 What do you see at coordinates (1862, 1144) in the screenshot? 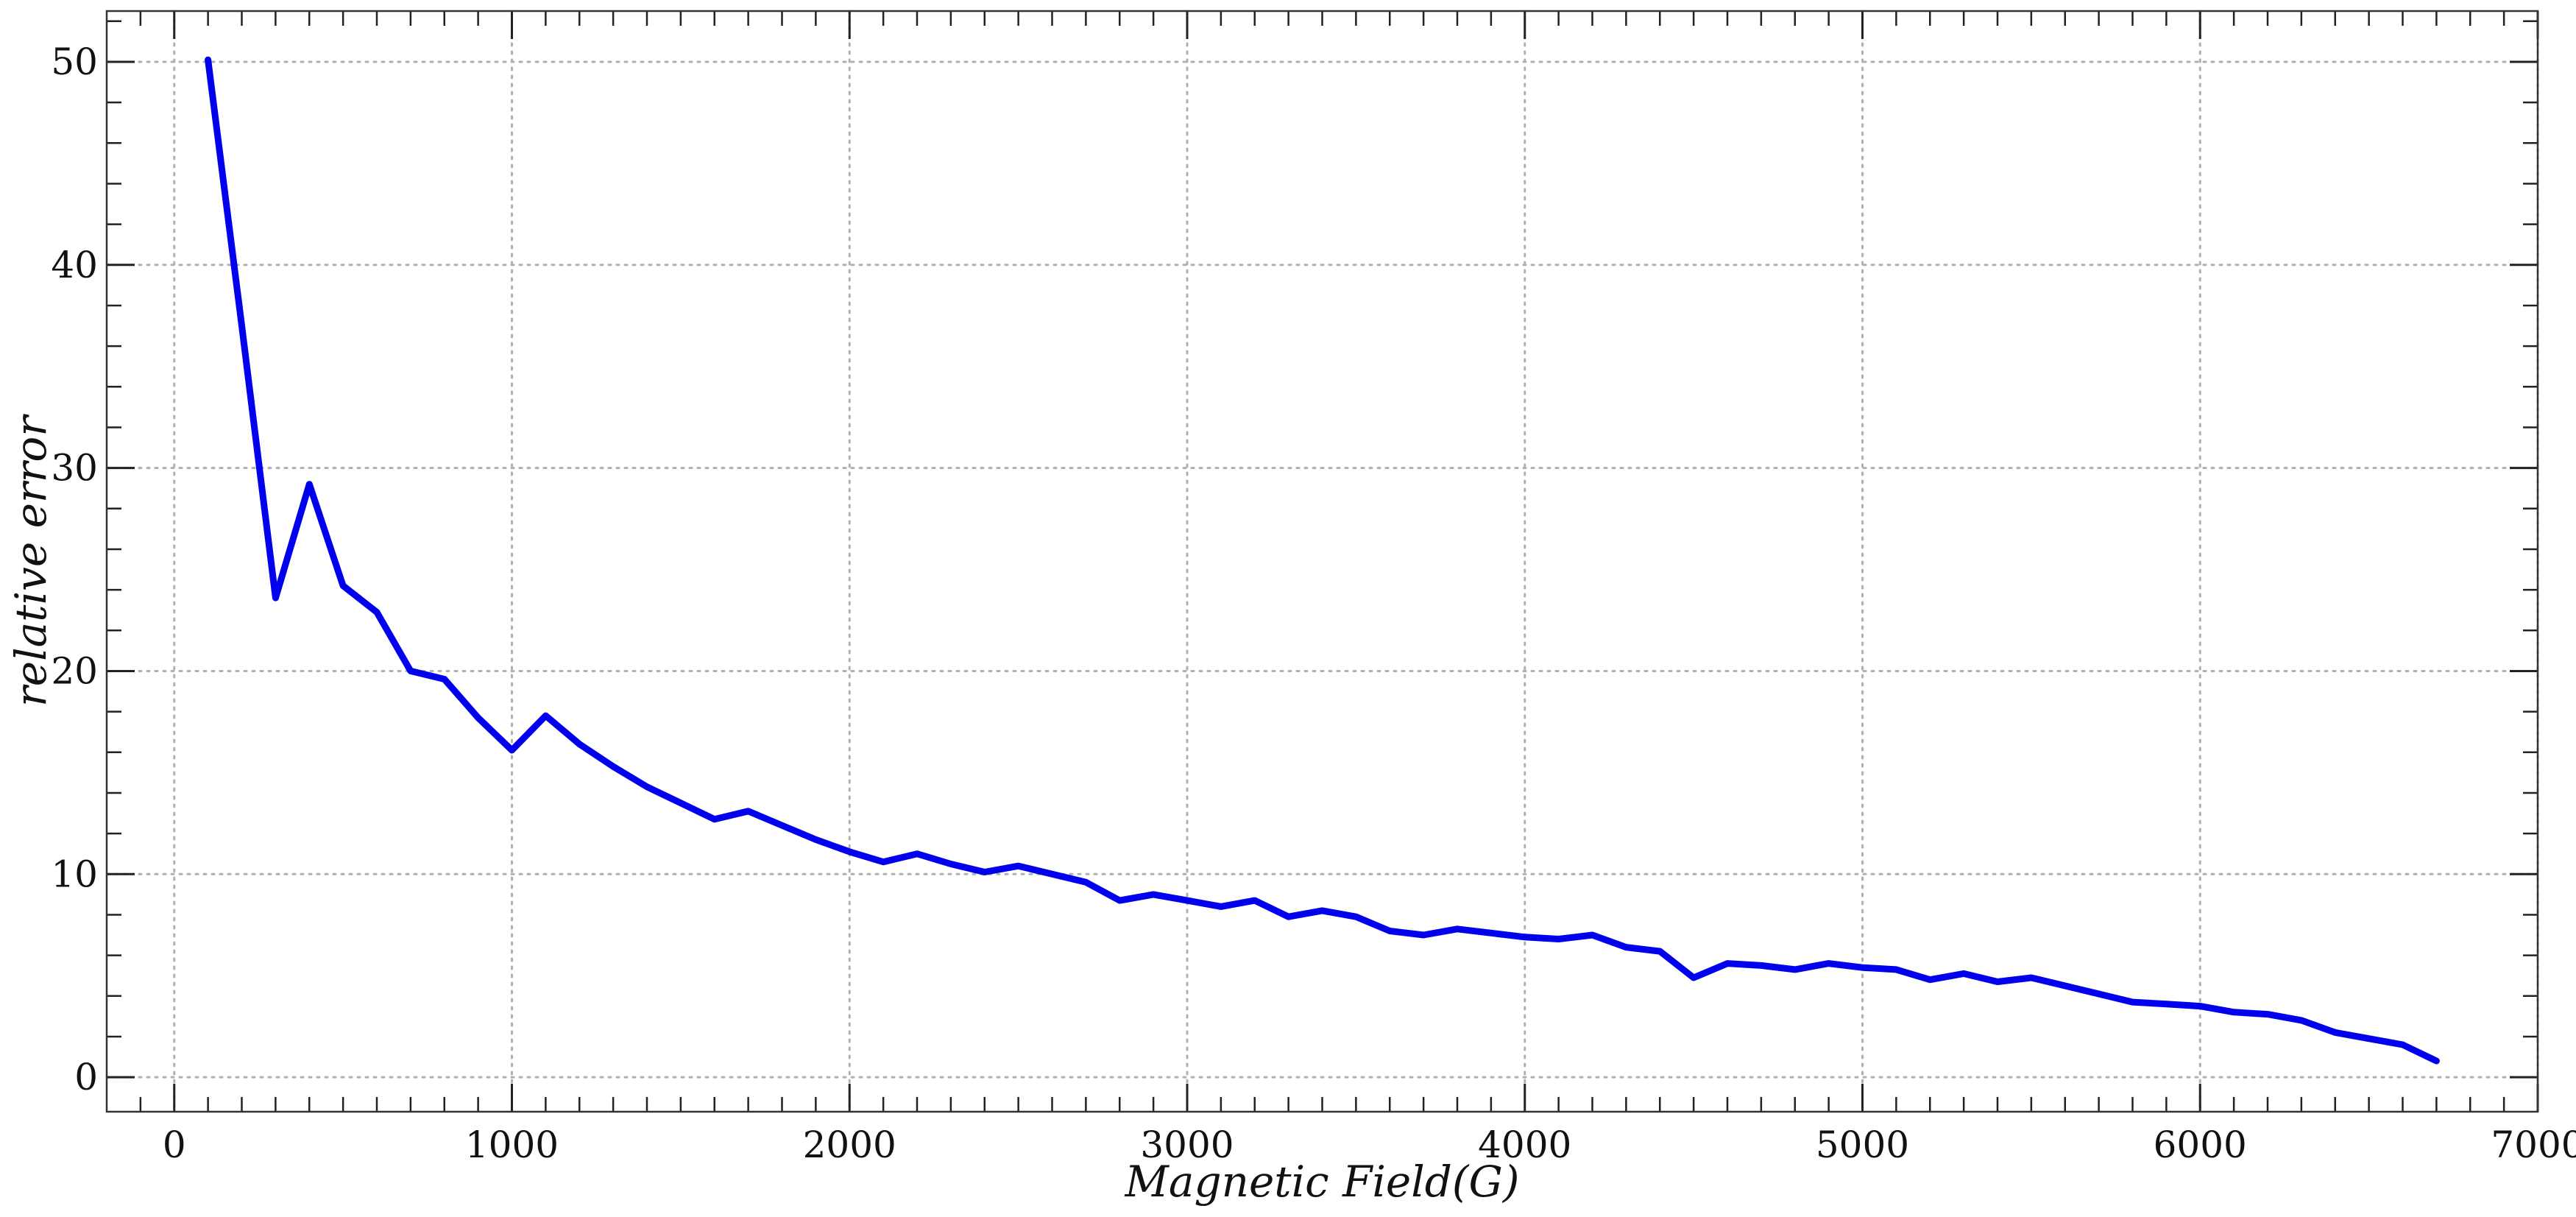
I see `x-tick-label: 5000` at bounding box center [1862, 1144].